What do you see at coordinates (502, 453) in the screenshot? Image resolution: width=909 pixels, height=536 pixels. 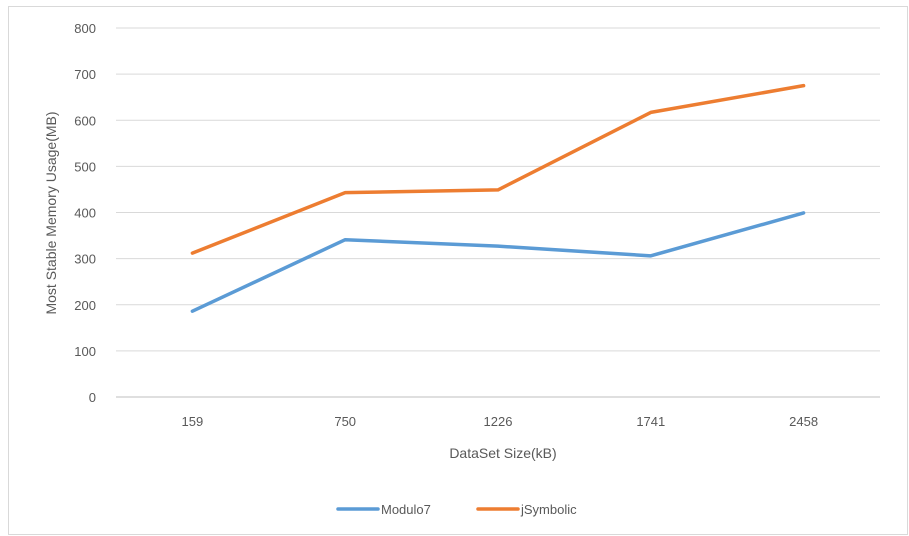 I see `x-axis-title: DataSet Size(kB)` at bounding box center [502, 453].